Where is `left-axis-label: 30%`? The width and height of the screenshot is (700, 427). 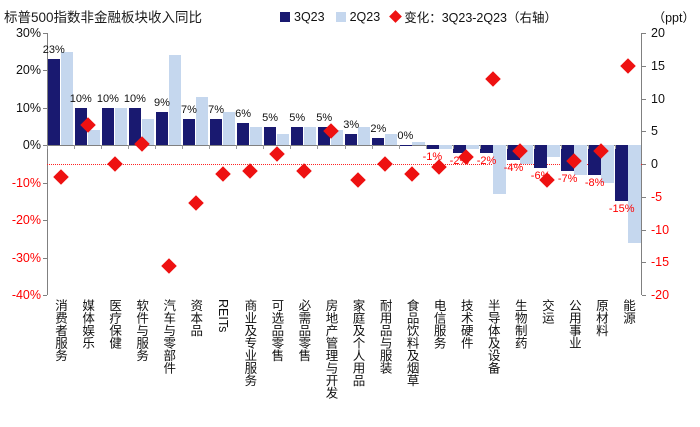 left-axis-label: 30% is located at coordinates (28, 33).